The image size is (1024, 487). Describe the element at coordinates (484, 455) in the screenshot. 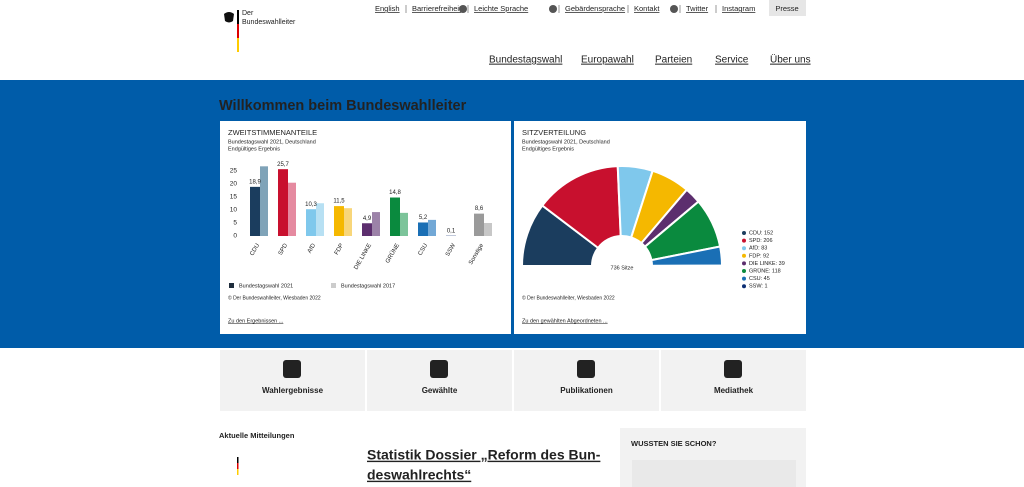

I see `news-headline: Statistik Dossier „Reform des Bun-` at that location.